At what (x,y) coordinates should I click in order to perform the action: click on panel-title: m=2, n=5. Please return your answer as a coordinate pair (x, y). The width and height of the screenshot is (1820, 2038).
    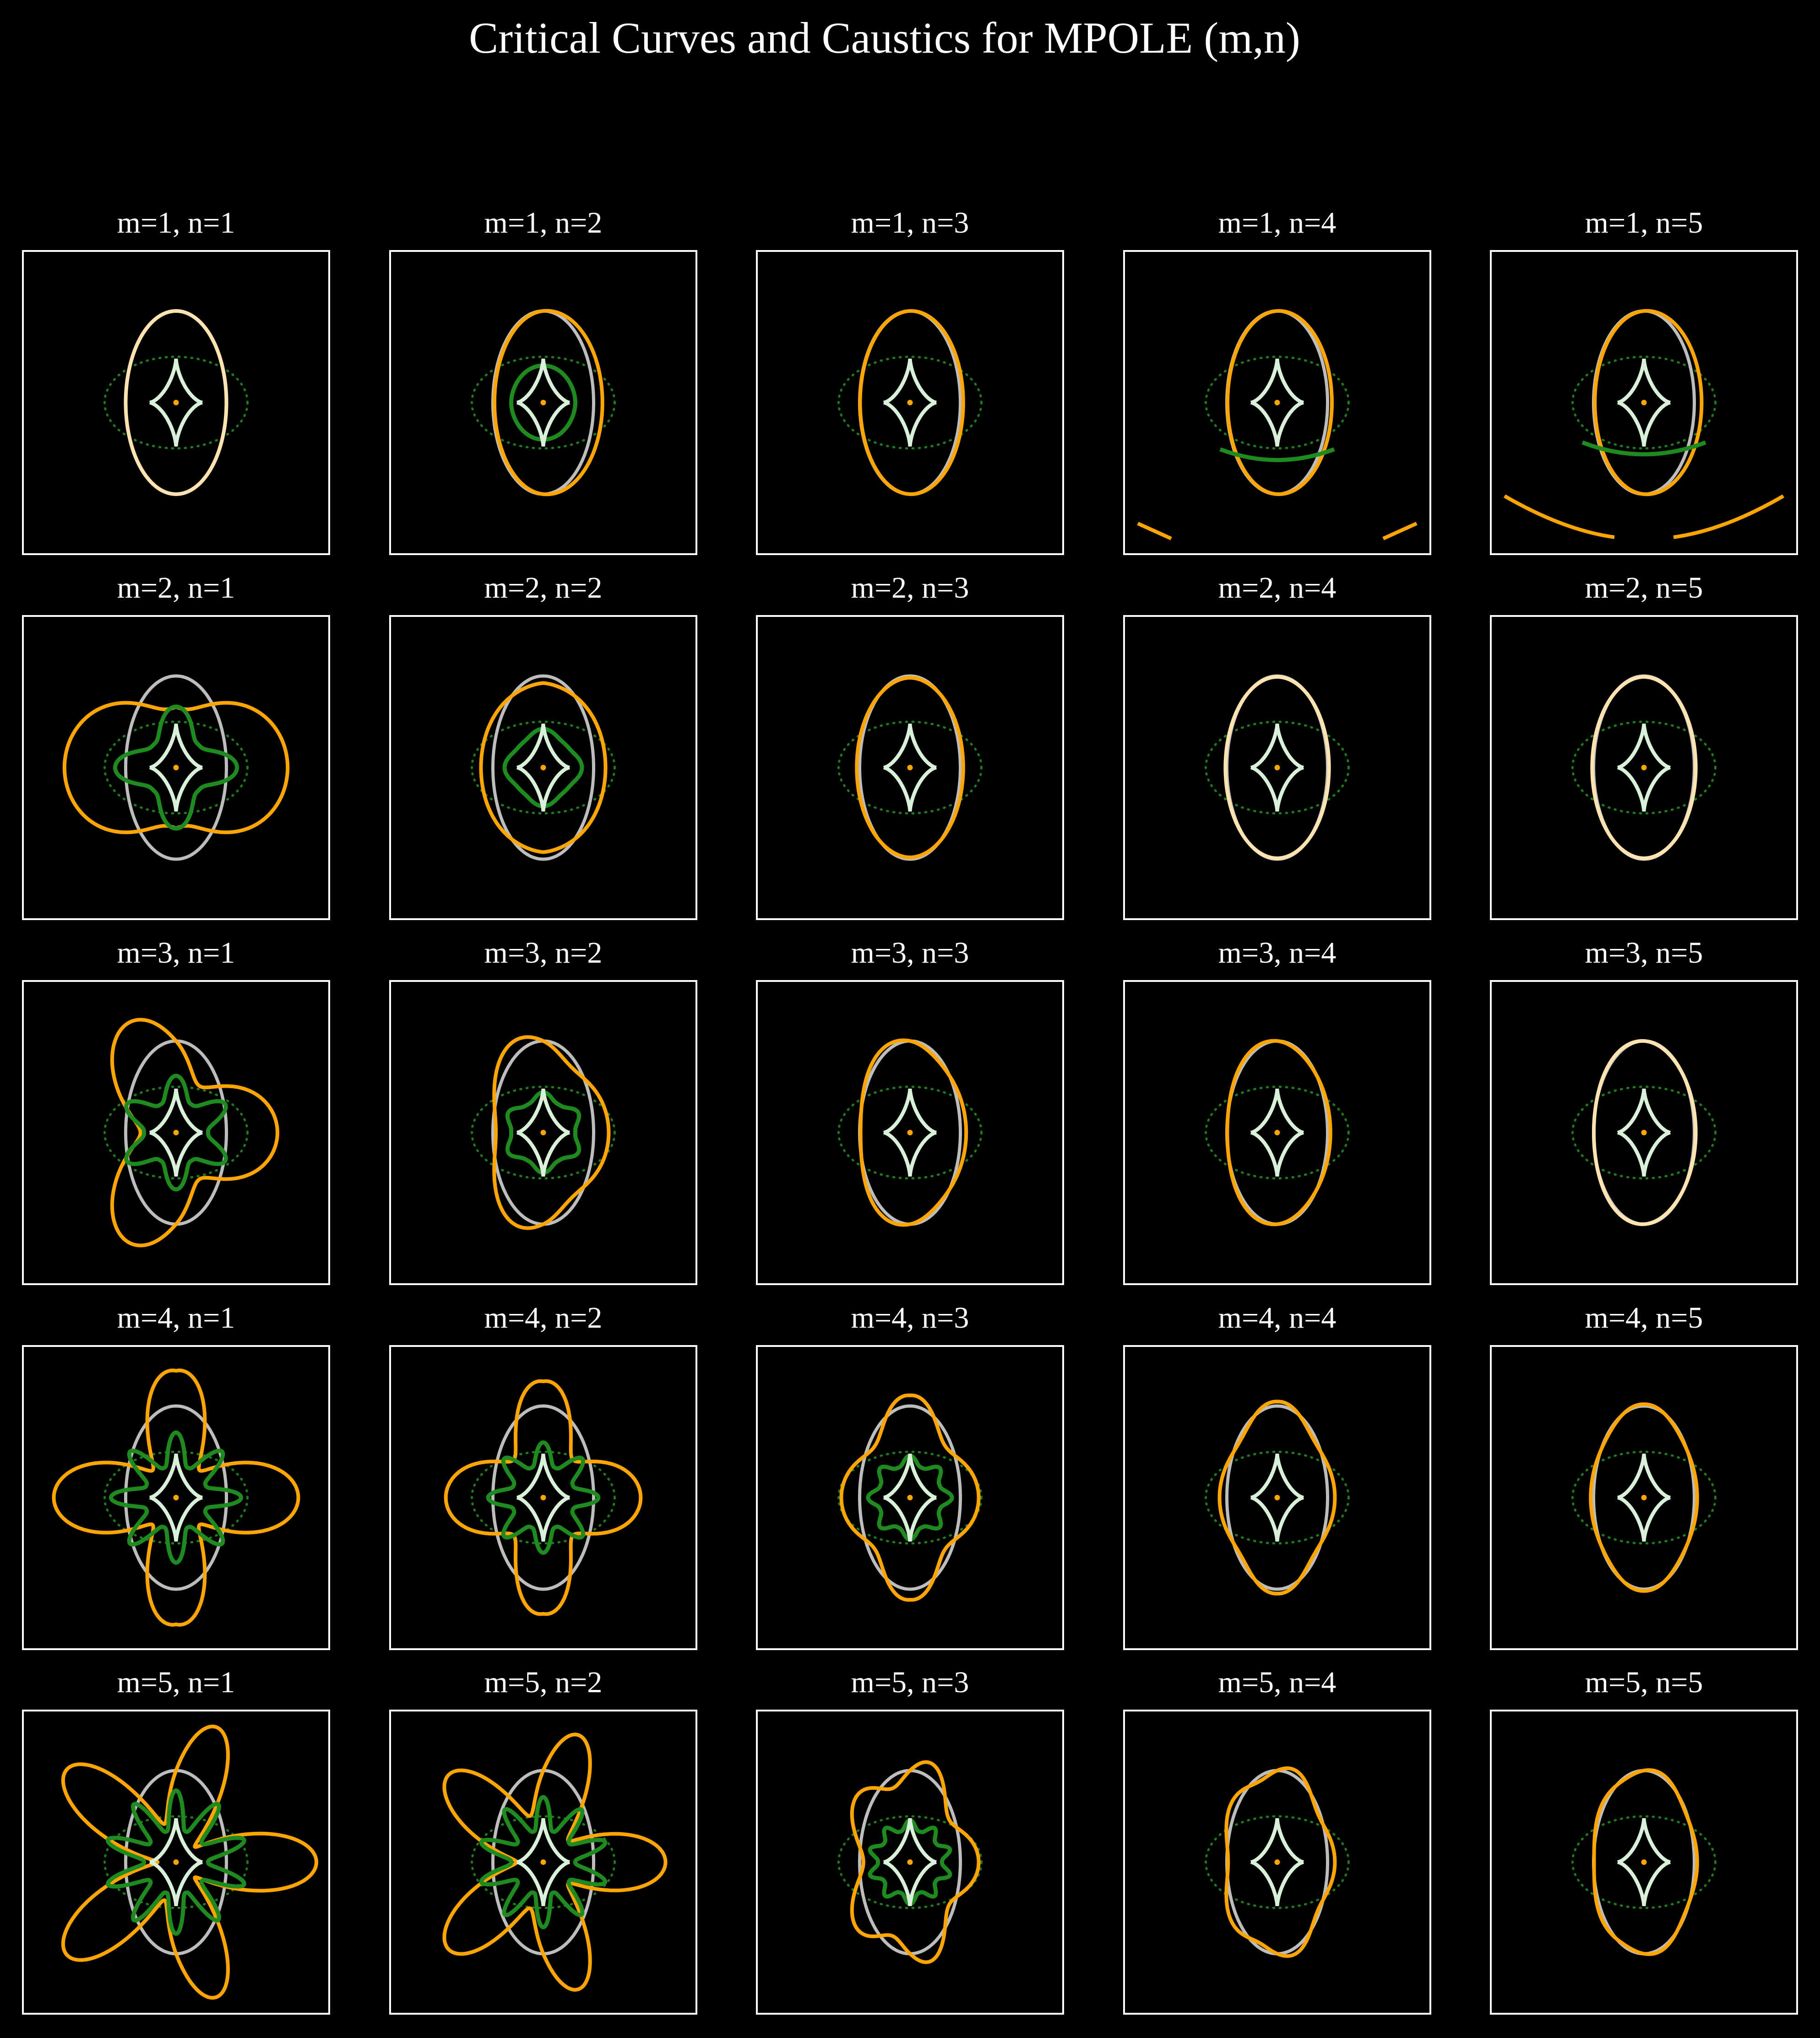
    Looking at the image, I should click on (1644, 588).